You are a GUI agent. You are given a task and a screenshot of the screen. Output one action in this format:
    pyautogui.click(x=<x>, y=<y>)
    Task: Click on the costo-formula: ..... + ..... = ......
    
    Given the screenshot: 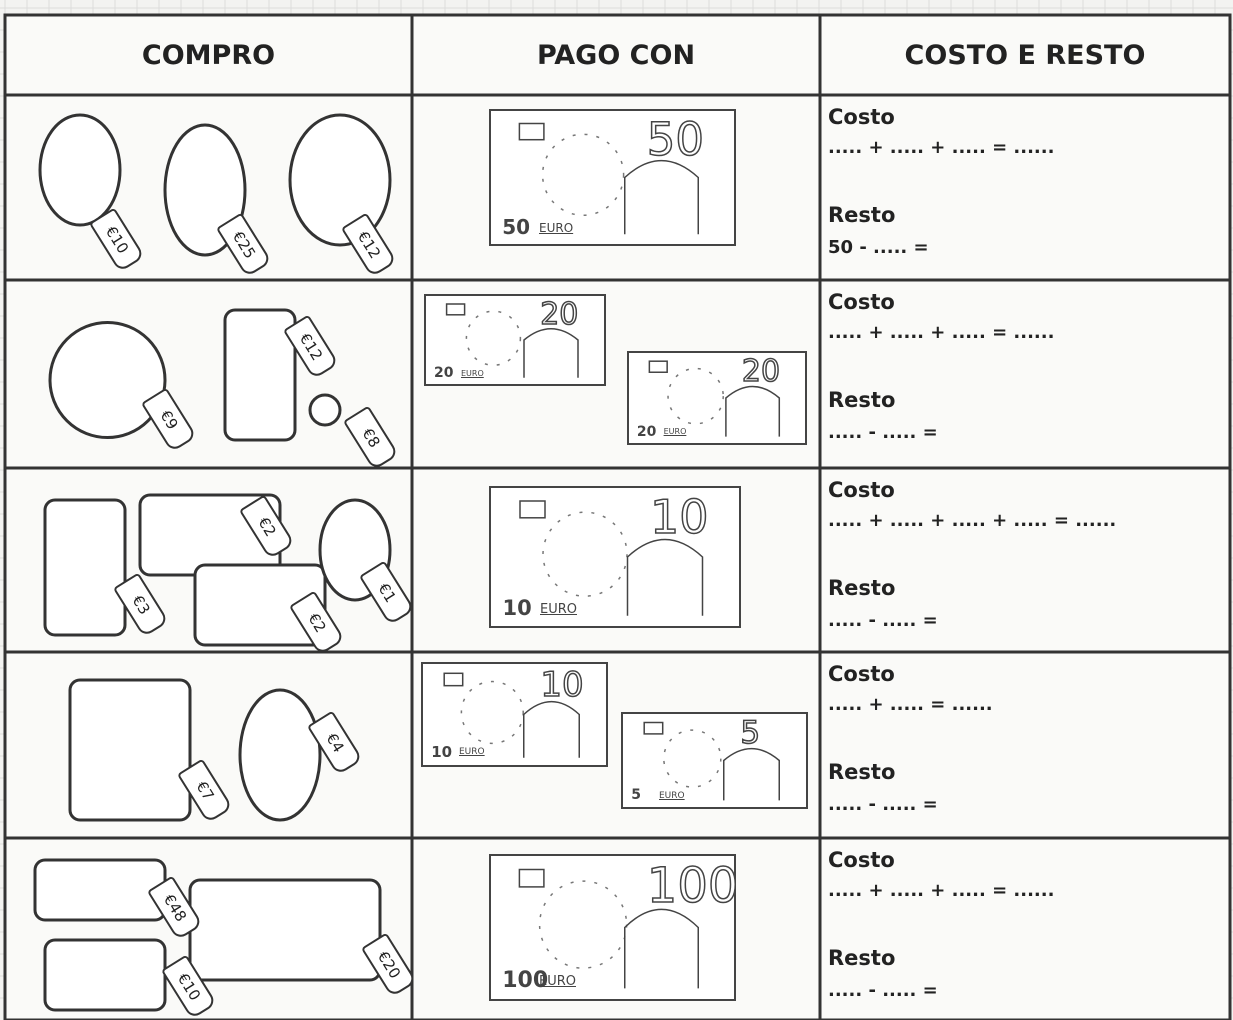 What is the action you would take?
    pyautogui.click(x=910, y=704)
    